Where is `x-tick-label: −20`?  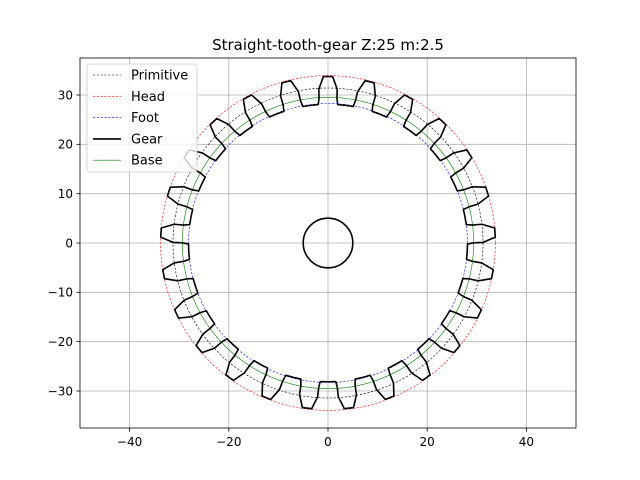 x-tick-label: −20 is located at coordinates (228, 442).